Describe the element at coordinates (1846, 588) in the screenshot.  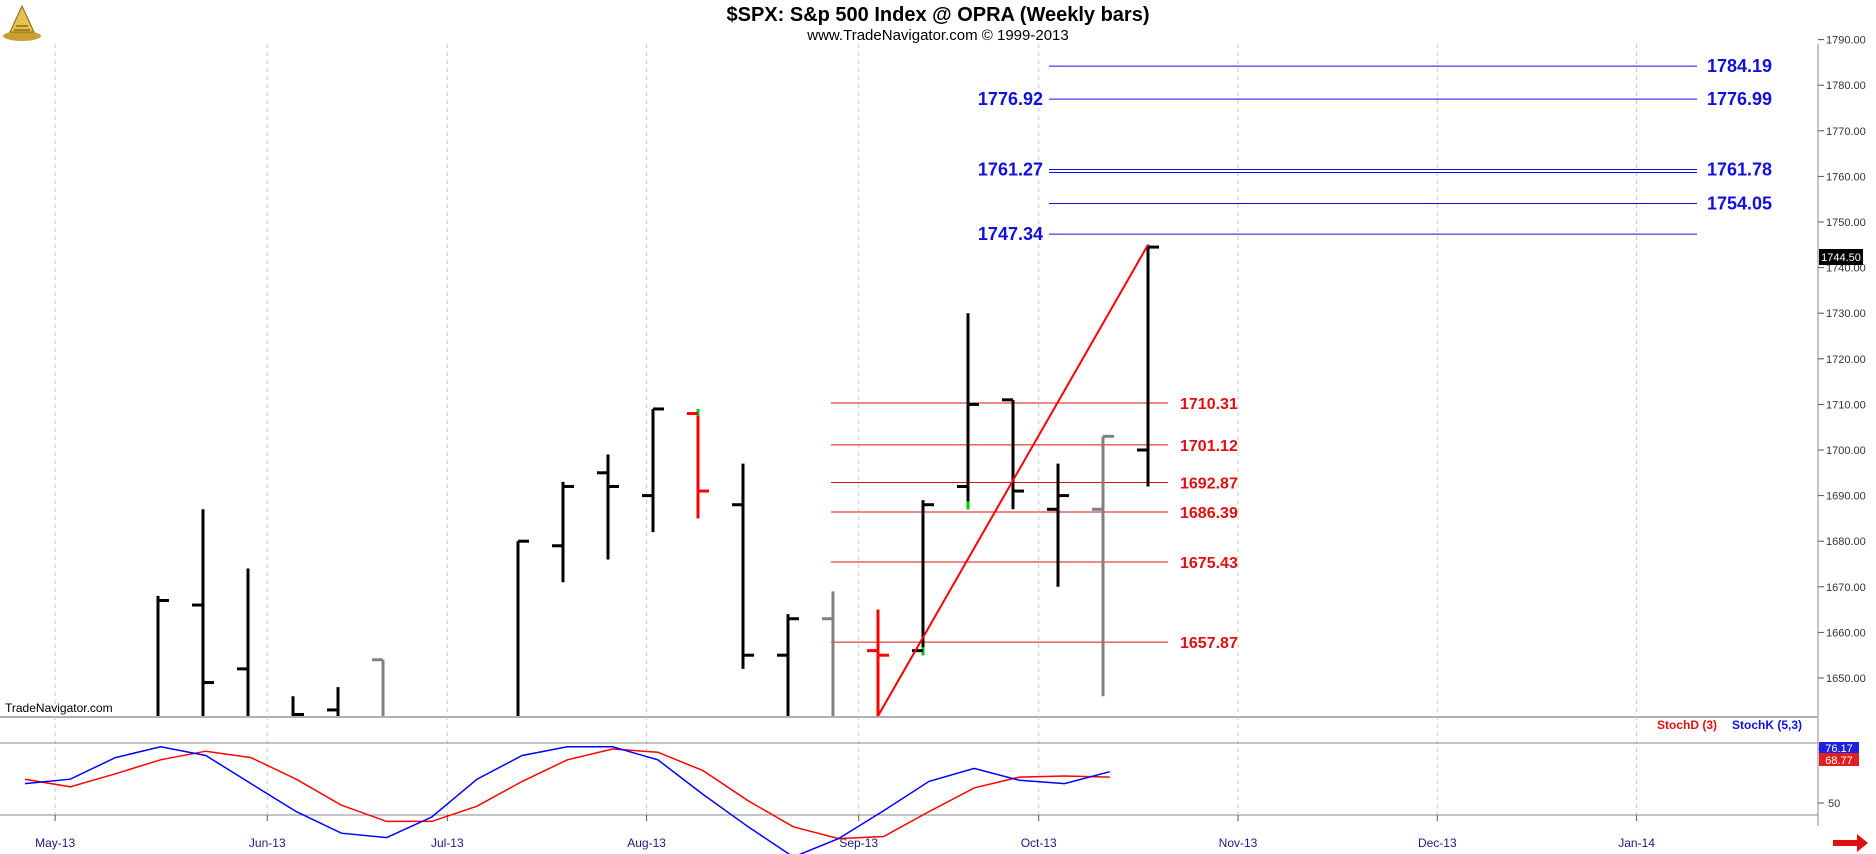
I see `y-tick-label: 1670.00` at that location.